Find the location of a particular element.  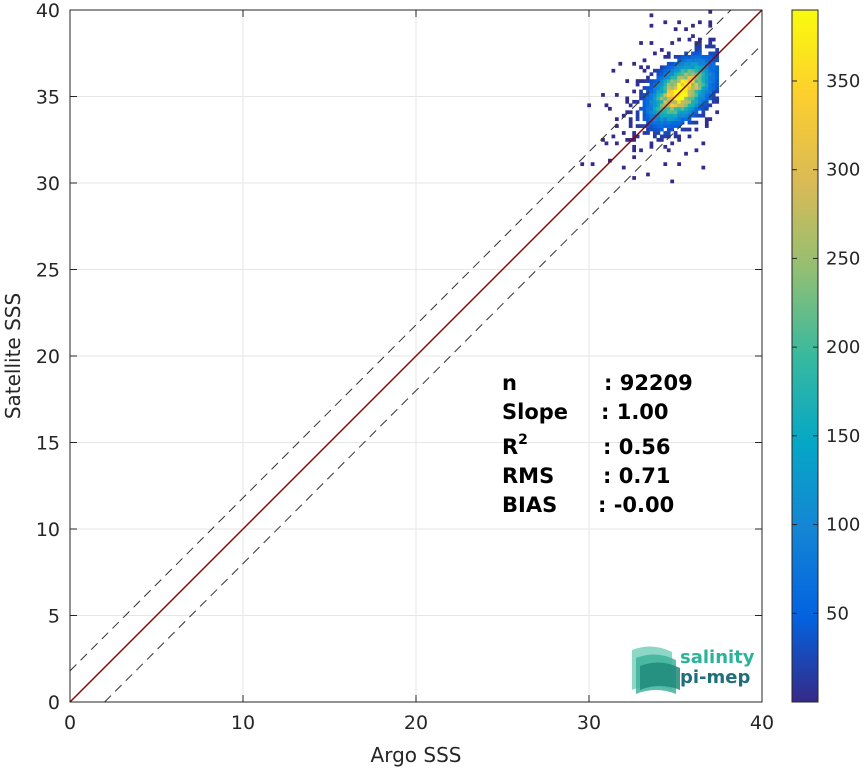

stat-rms-value: : 0.71 is located at coordinates (637, 476).